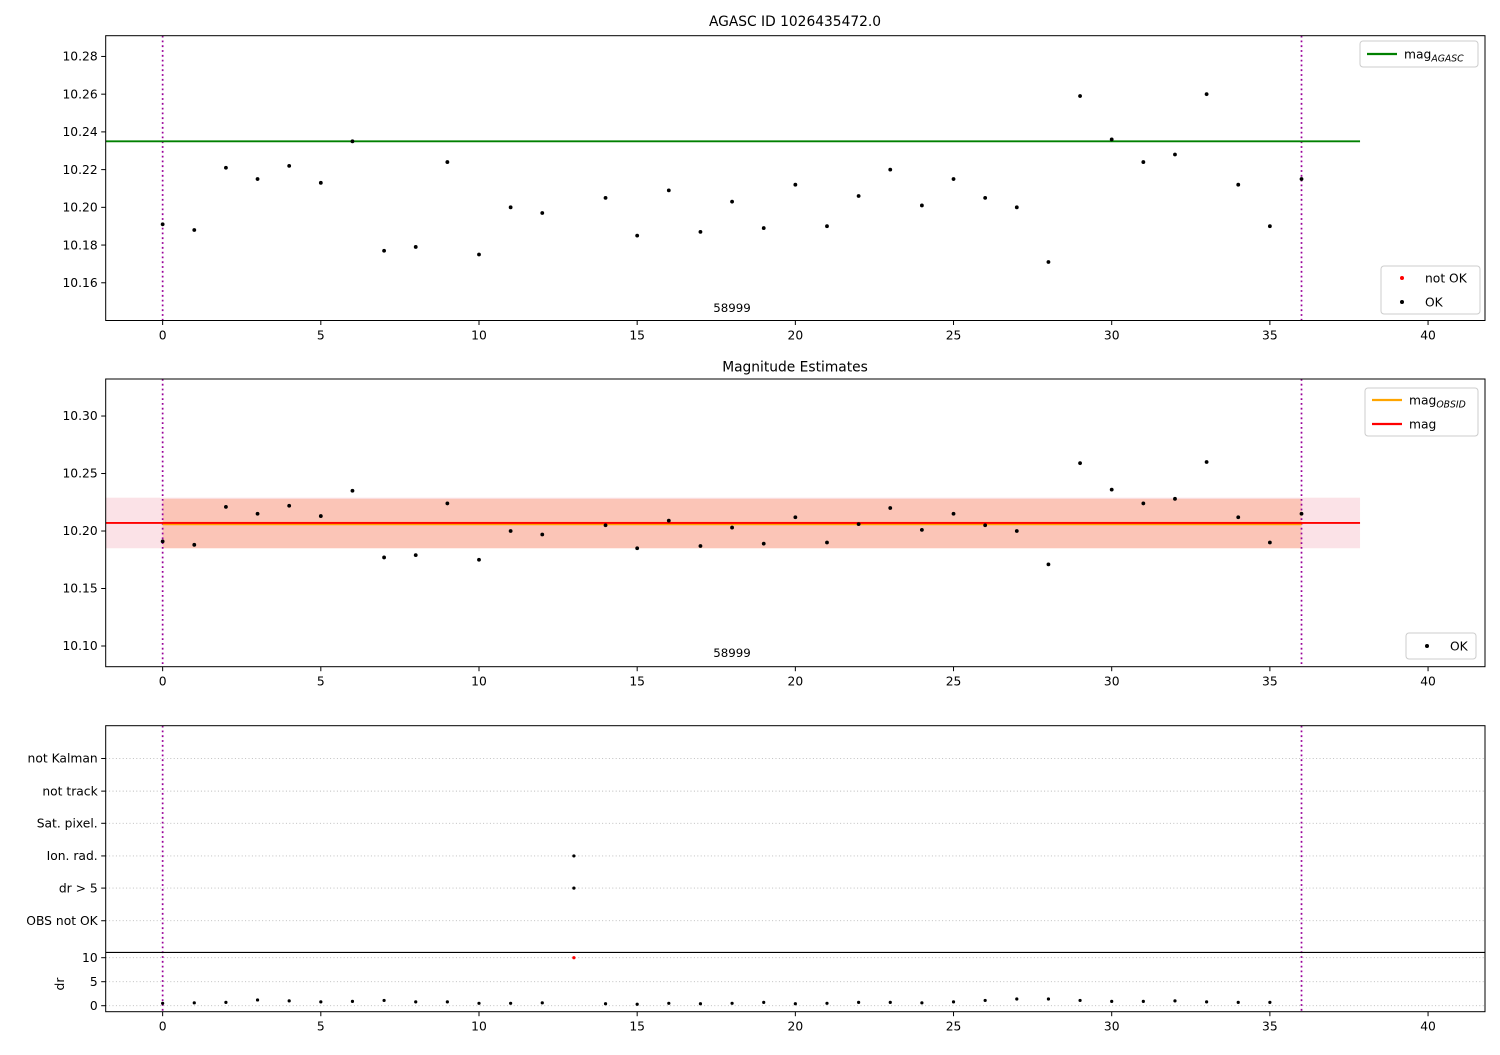  I want to click on top-plot-ytick-label: 10.18, so click(79, 245).